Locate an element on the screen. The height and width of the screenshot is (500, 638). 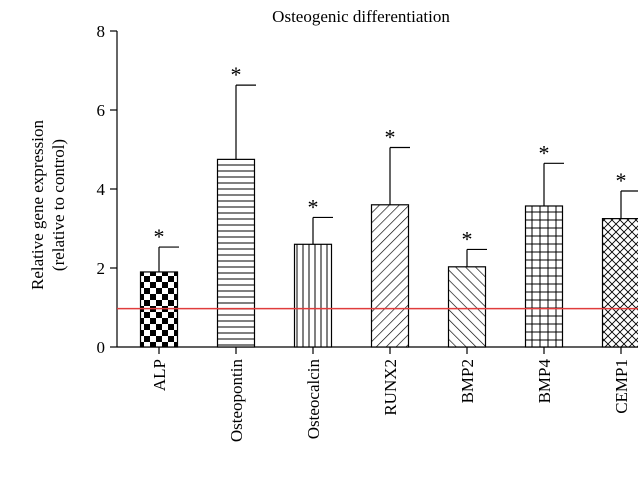
bar-osteopontin is located at coordinates (236, 253).